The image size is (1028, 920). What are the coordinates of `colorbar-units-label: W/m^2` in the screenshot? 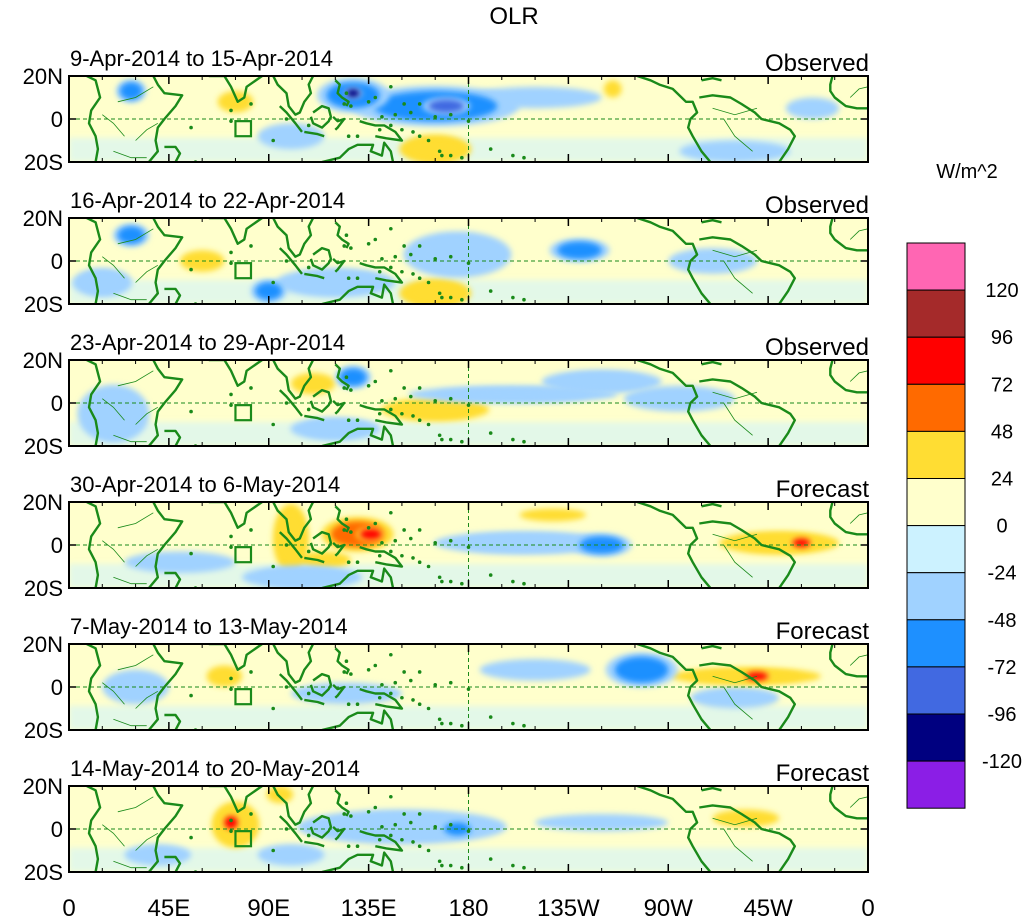 It's located at (967, 172).